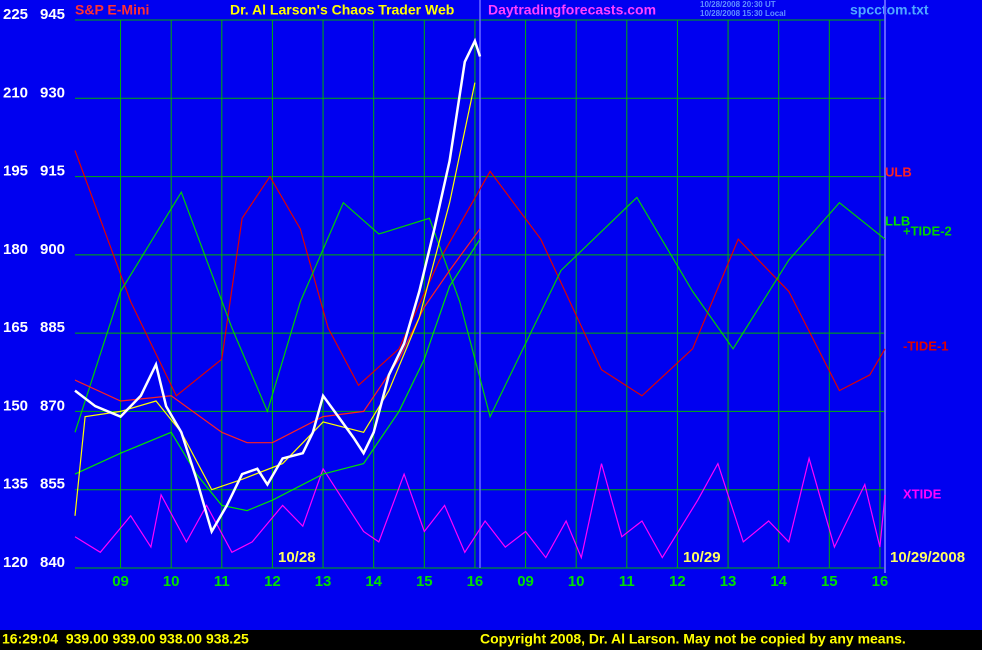  I want to click on series-label: ULB, so click(898, 171).